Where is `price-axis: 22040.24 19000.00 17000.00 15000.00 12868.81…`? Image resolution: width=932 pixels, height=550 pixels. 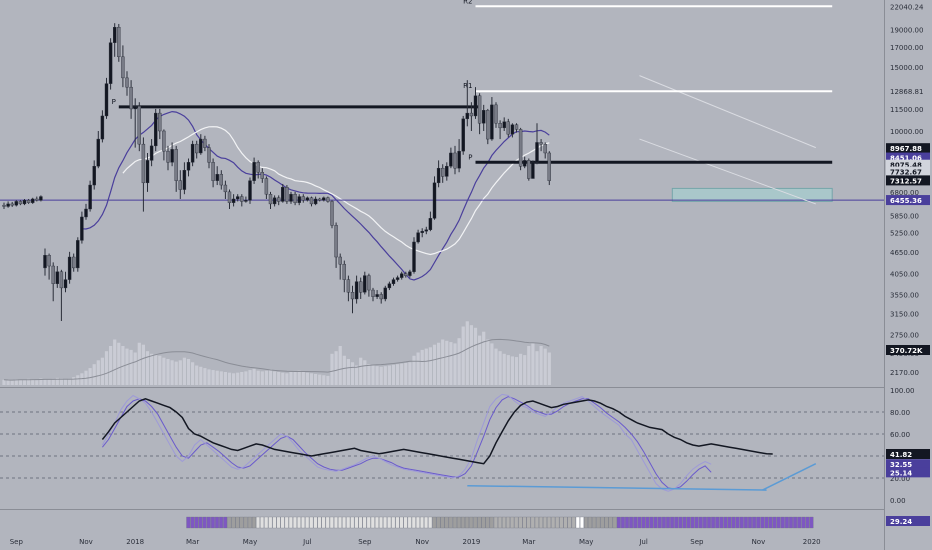 price-axis: 22040.24 19000.00 17000.00 15000.00 12868.81… is located at coordinates (908, 264).